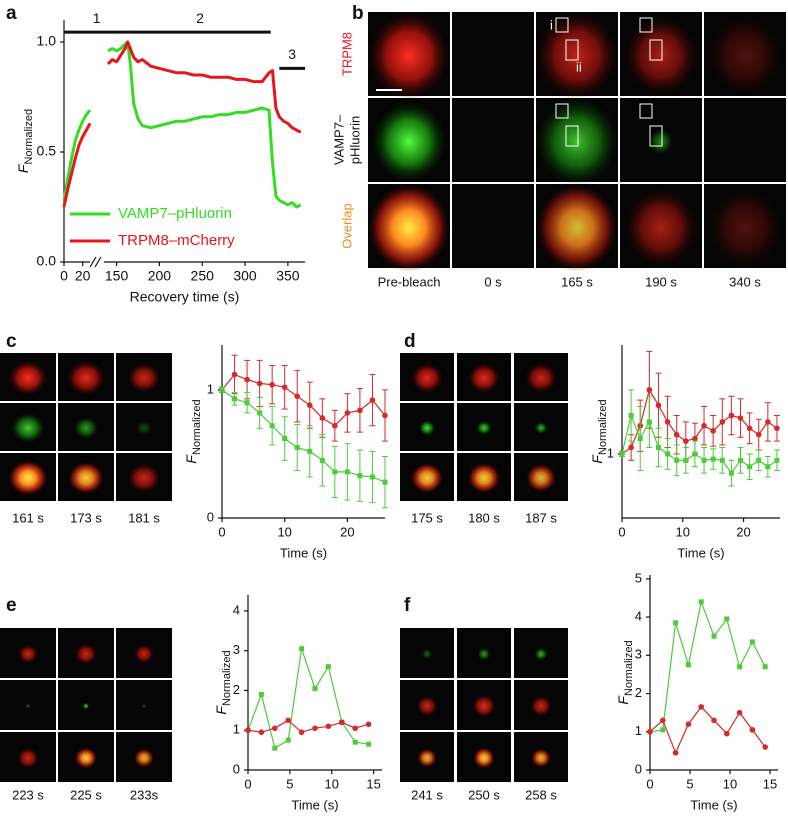  Describe the element at coordinates (144, 794) in the screenshot. I see `column-label: 233s` at that location.